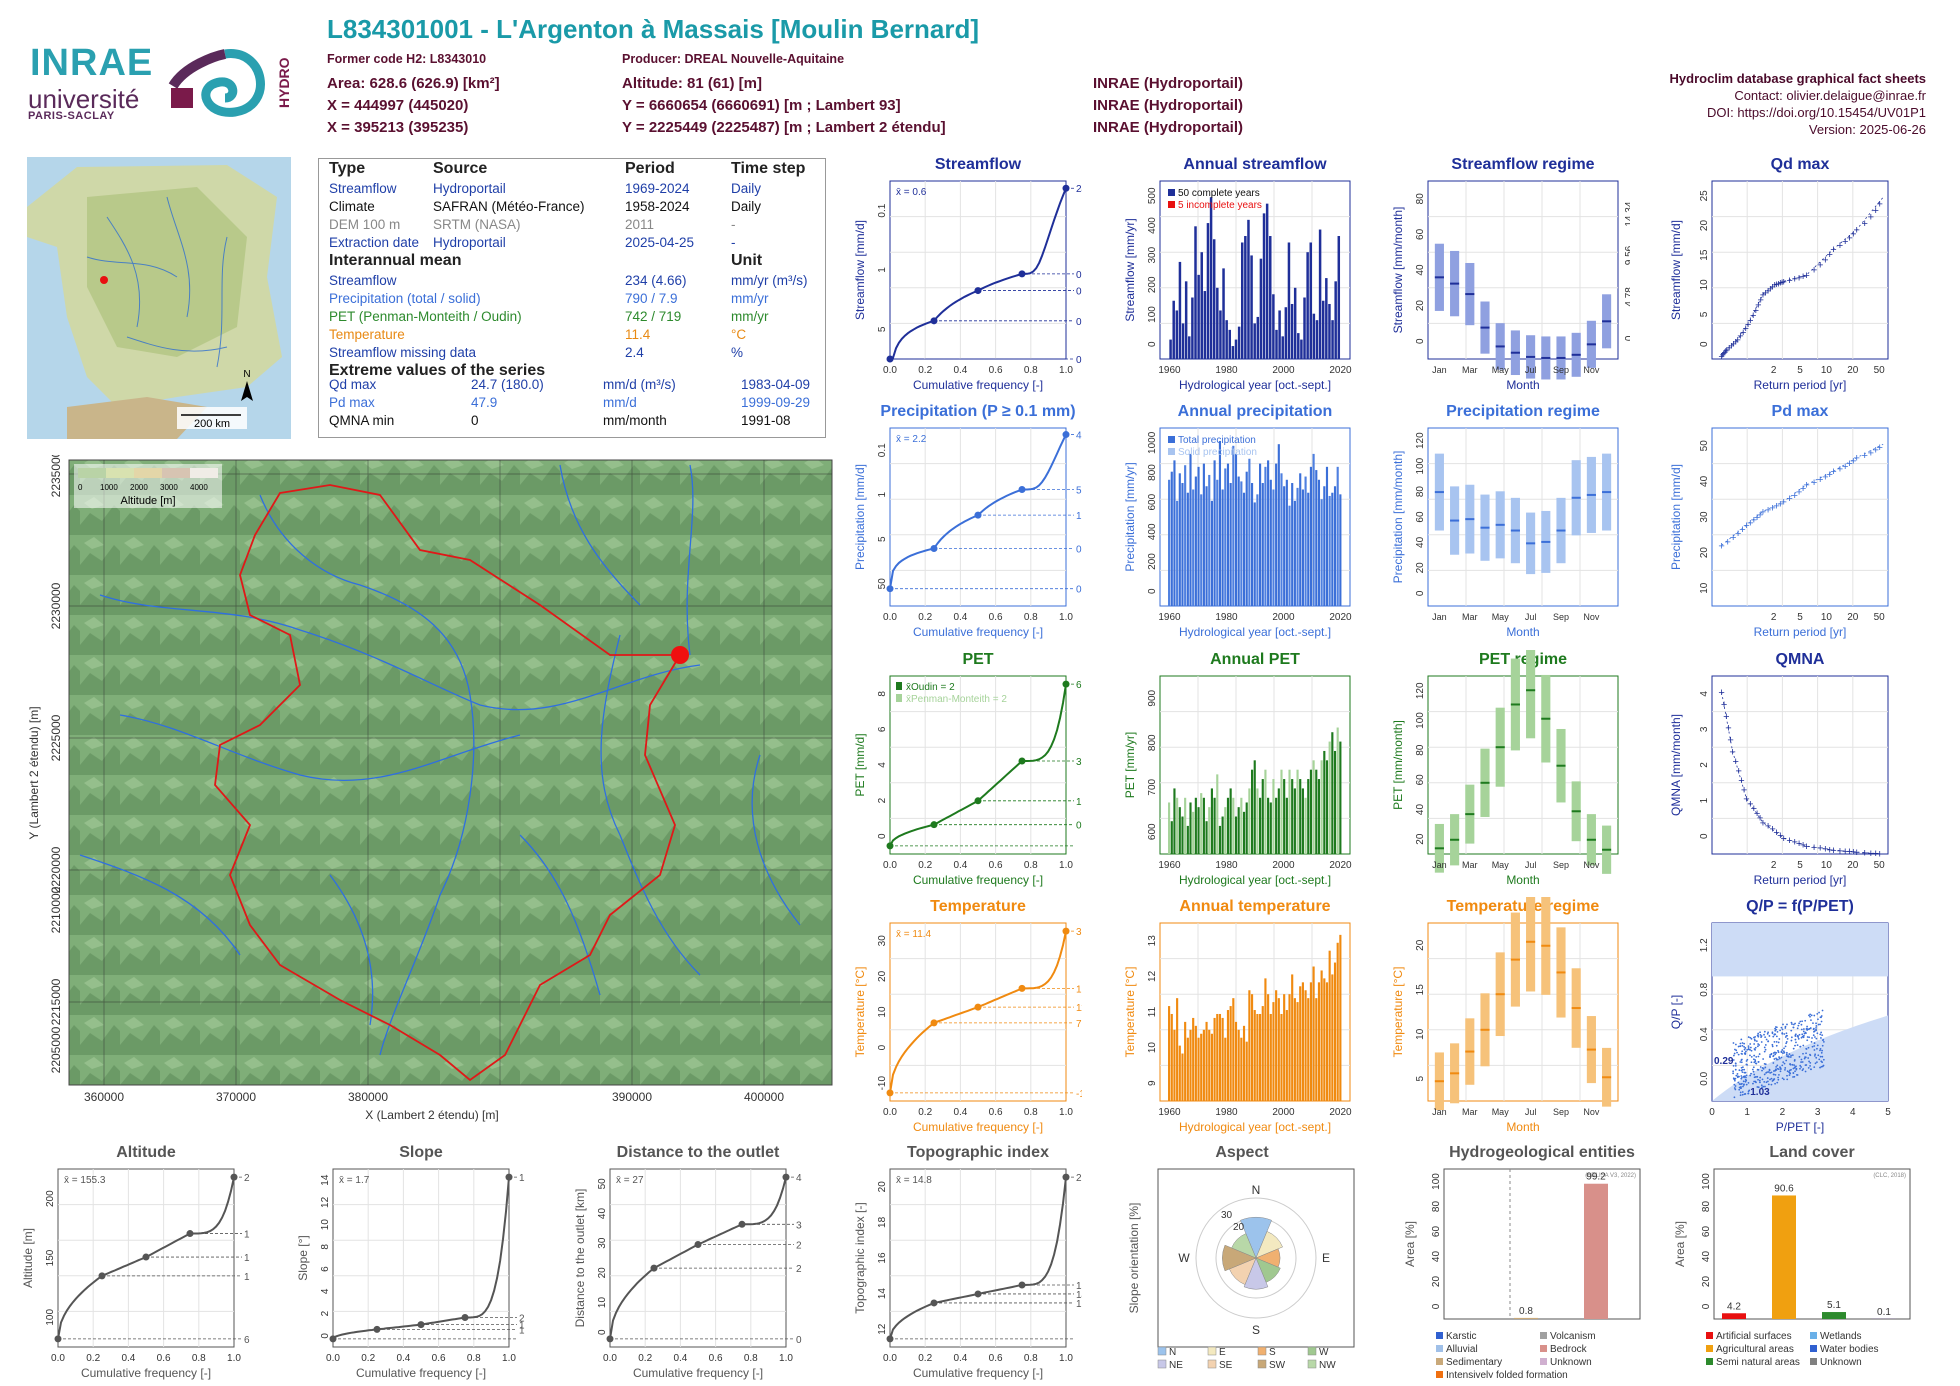 This screenshot has width=1960, height=1386. What do you see at coordinates (1542, 1152) in the screenshot?
I see `chart-title: Hydrogeological entities` at bounding box center [1542, 1152].